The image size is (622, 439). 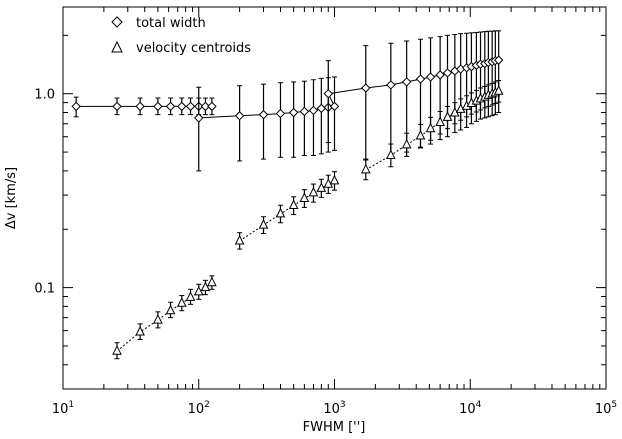 What do you see at coordinates (334, 427) in the screenshot?
I see `x-axis-label: FWHM ['']` at bounding box center [334, 427].